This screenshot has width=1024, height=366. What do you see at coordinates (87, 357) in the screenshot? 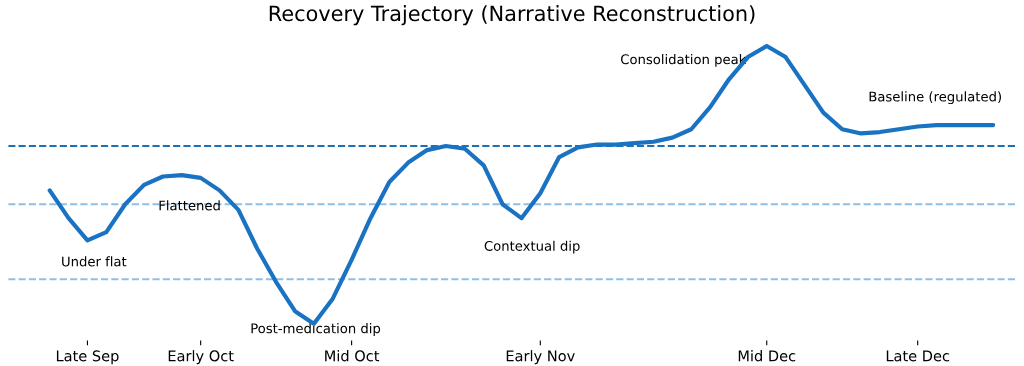
I see `x-tick-label: Late Sep` at bounding box center [87, 357].